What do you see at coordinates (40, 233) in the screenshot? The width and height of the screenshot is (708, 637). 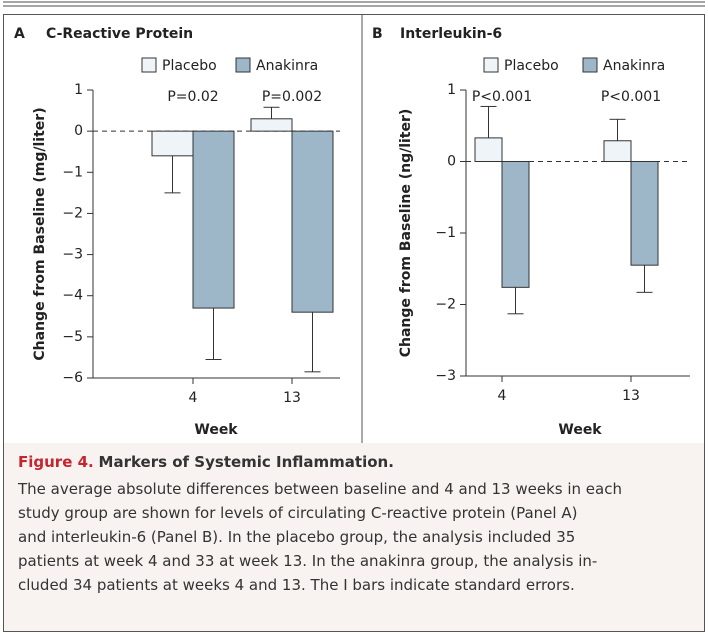 I see `y-axis-label: Change from Baseline (mg/liter)` at bounding box center [40, 233].